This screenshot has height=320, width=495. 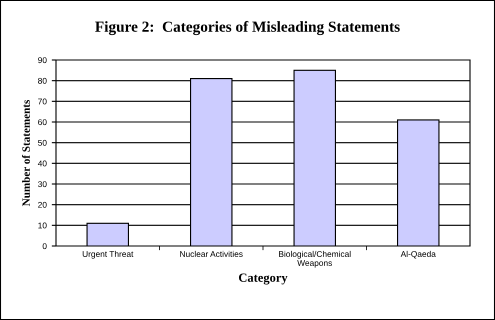 What do you see at coordinates (42, 205) in the screenshot?
I see `y-tick-label: 20` at bounding box center [42, 205].